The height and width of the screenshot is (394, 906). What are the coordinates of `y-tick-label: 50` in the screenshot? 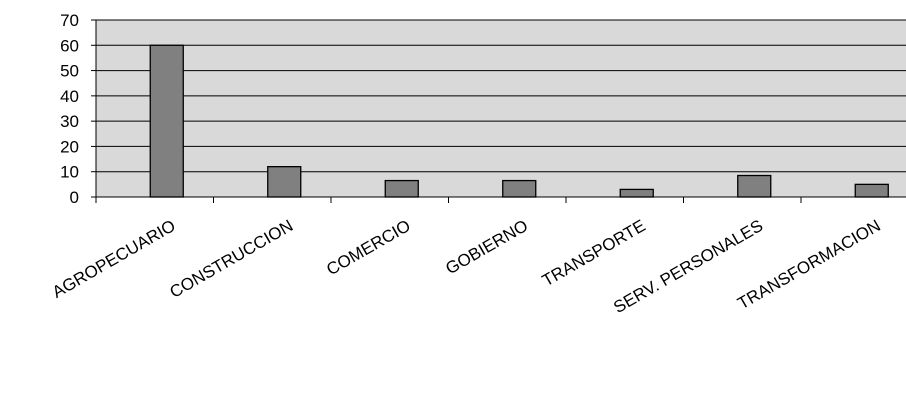 It's located at (69, 71).